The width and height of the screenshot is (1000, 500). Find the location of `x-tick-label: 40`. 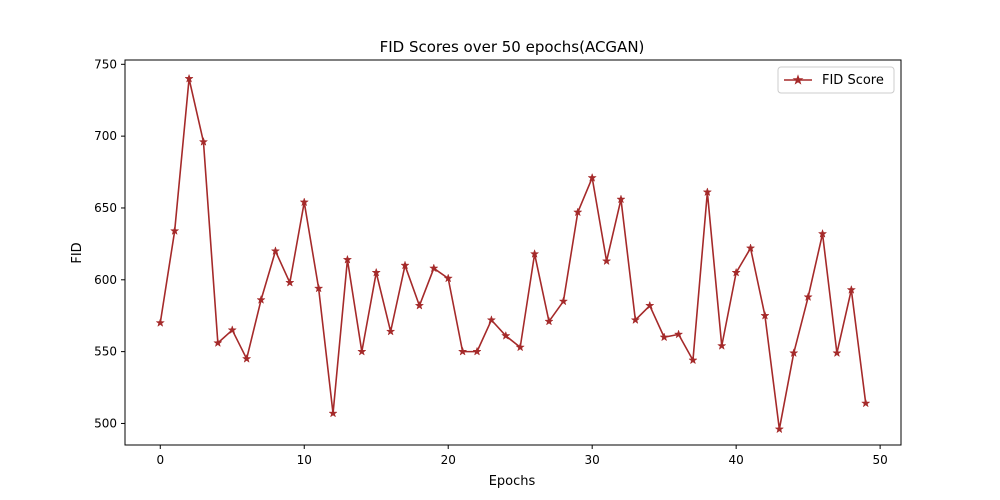

x-tick-label: 40 is located at coordinates (736, 460).